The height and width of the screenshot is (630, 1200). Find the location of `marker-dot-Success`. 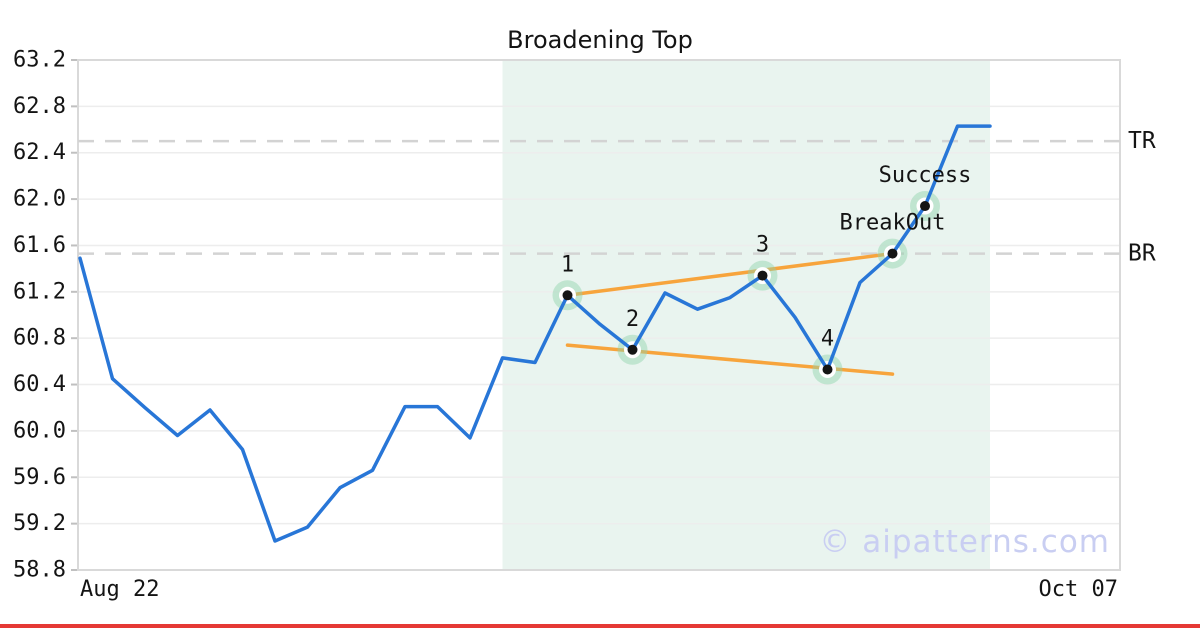

marker-dot-Success is located at coordinates (925, 206).